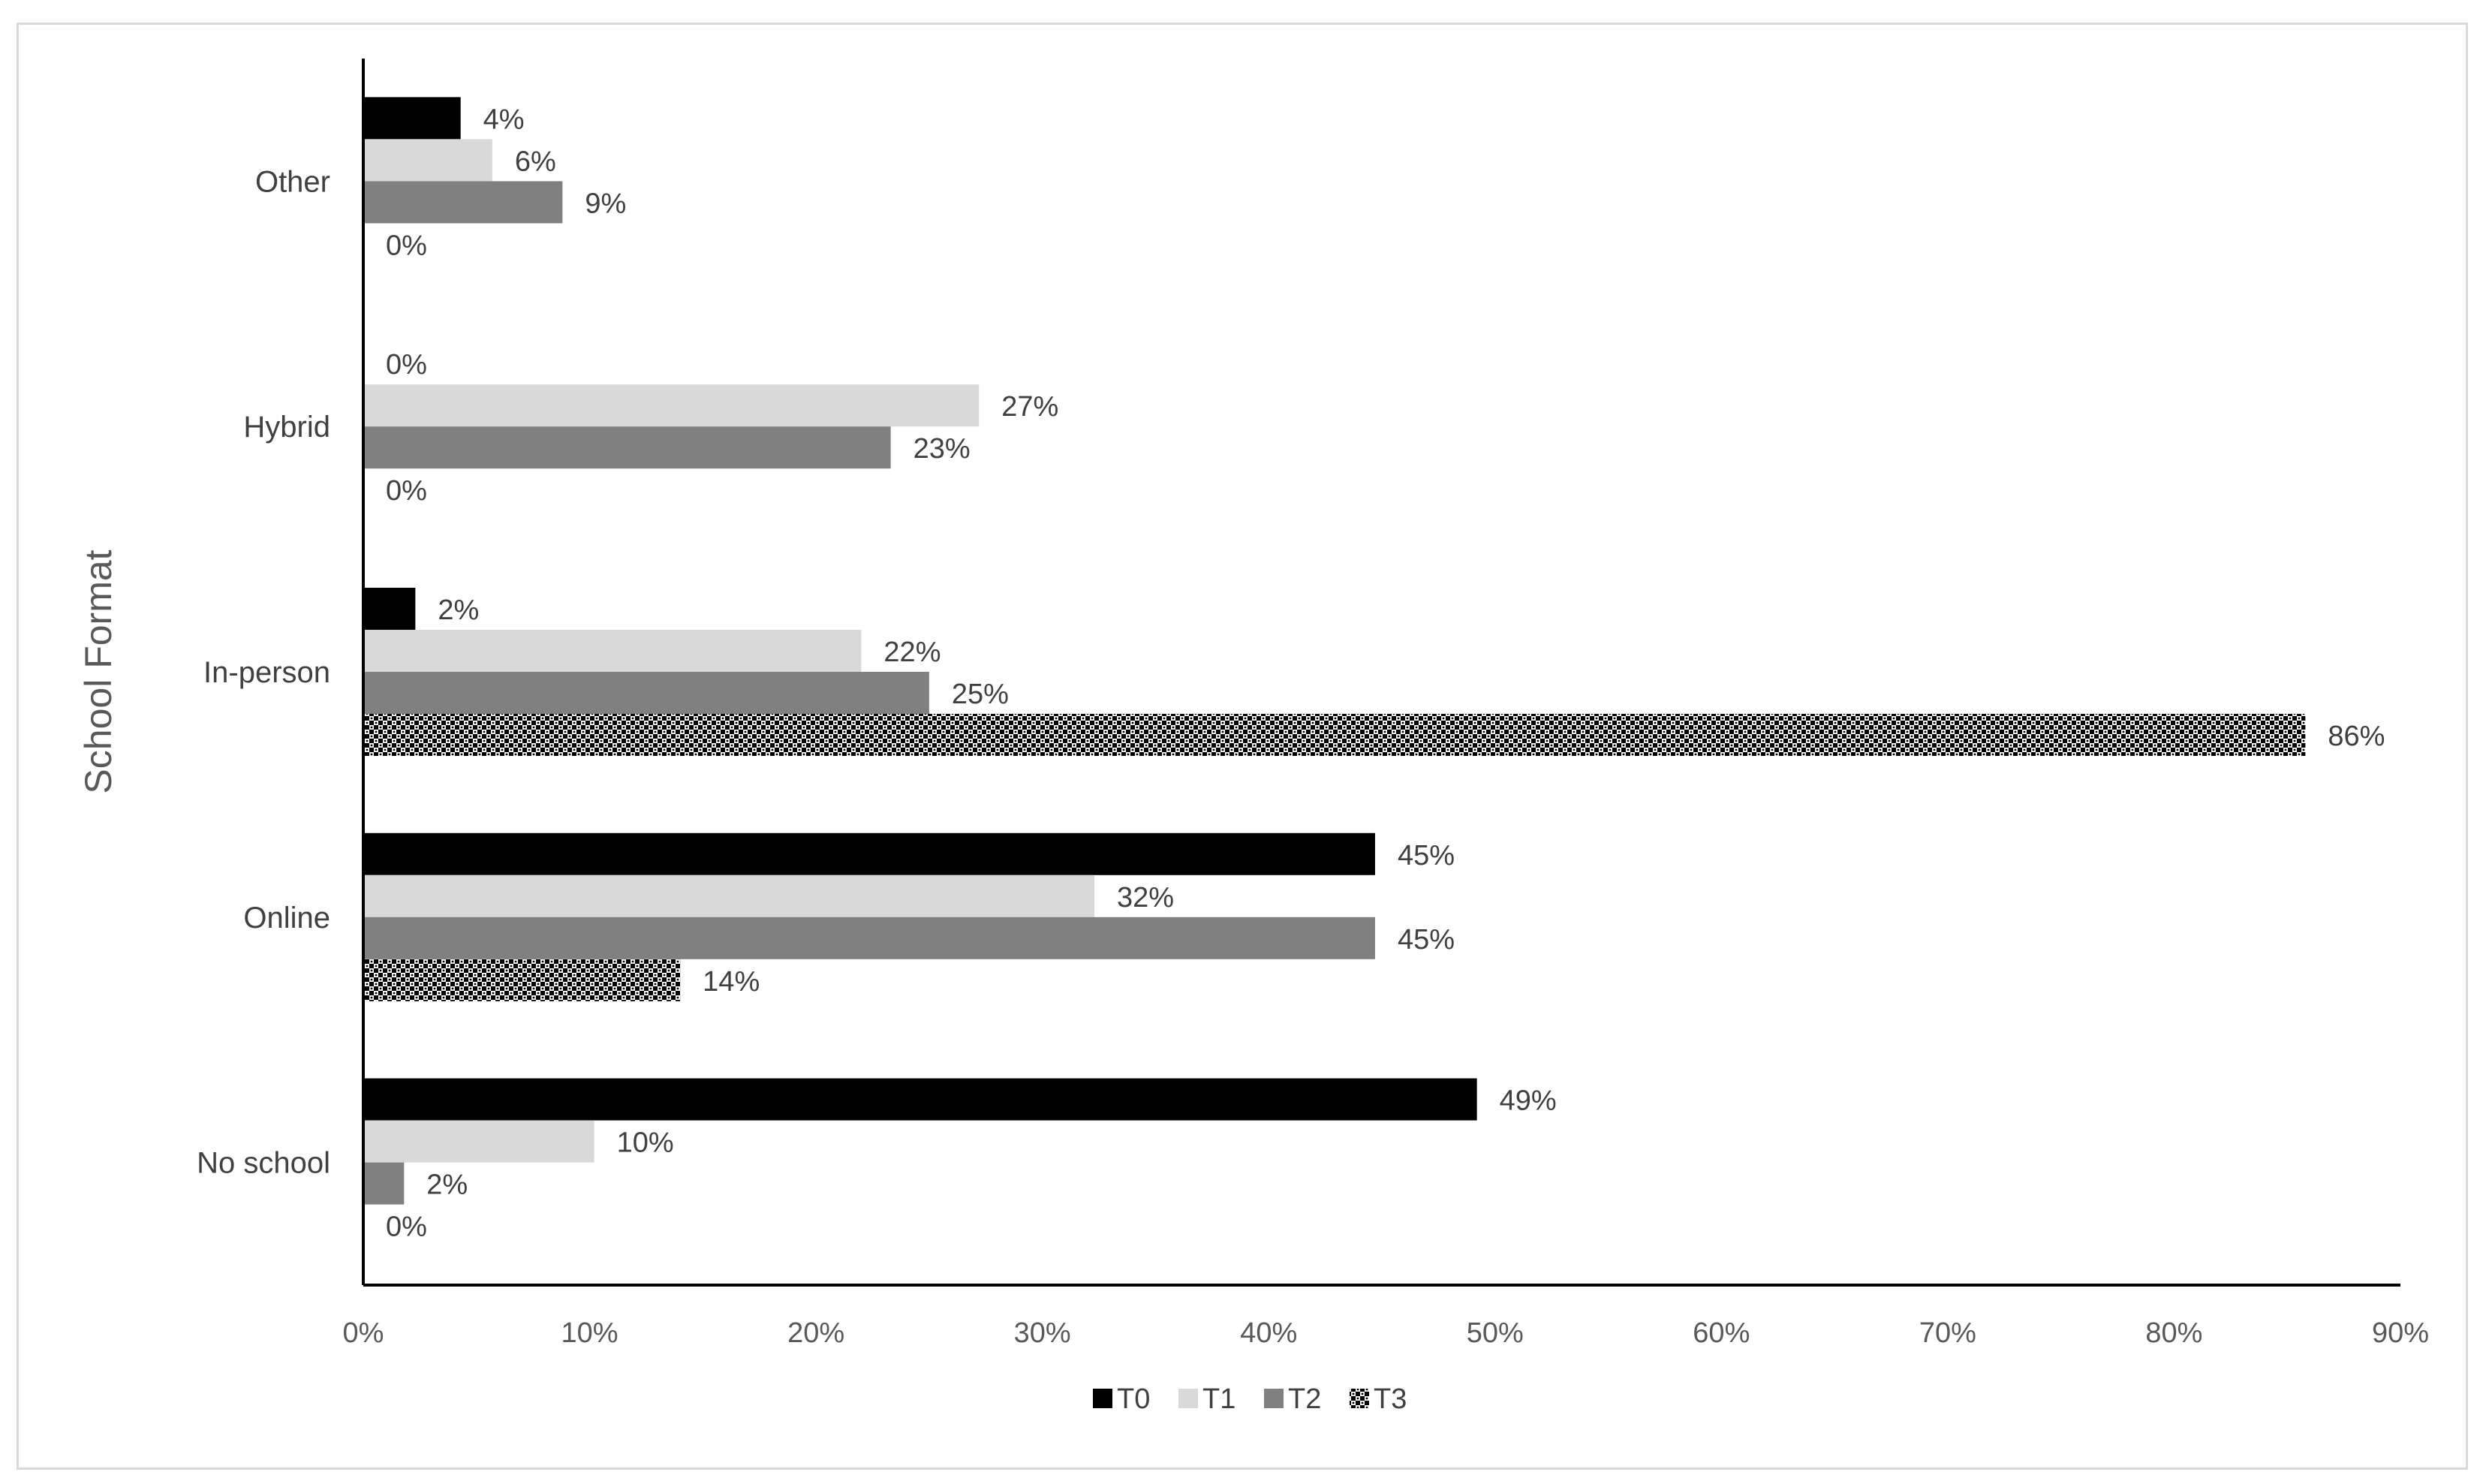 The width and height of the screenshot is (2486, 1484). Describe the element at coordinates (1250, 1399) in the screenshot. I see `legend: T0 T1 T2 T3` at that location.